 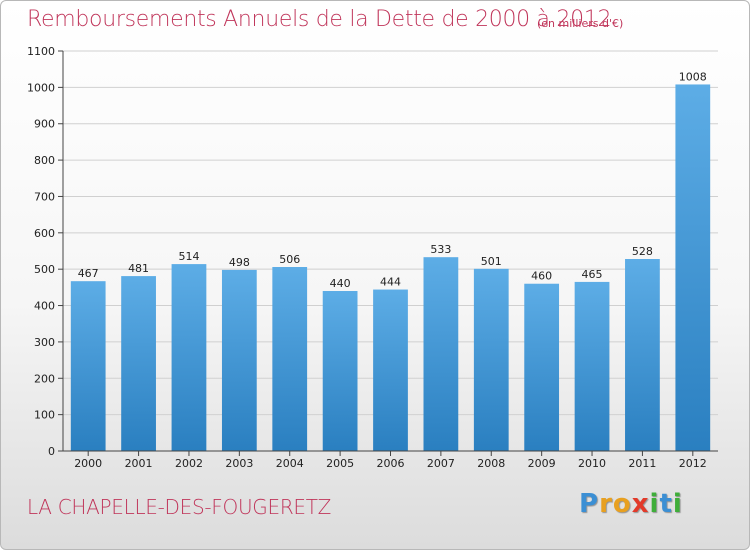 I want to click on x-tick-label-2009: 2009, so click(x=542, y=463).